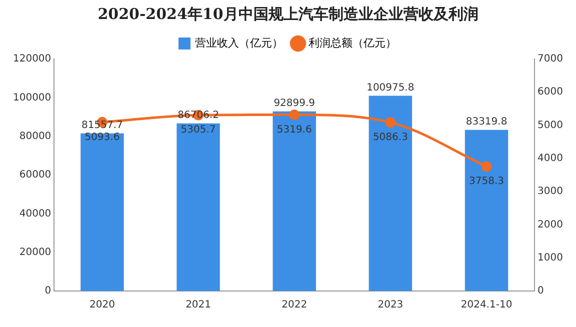 The image size is (576, 327). What do you see at coordinates (541, 291) in the screenshot?
I see `y2-tick-label: 0` at bounding box center [541, 291].